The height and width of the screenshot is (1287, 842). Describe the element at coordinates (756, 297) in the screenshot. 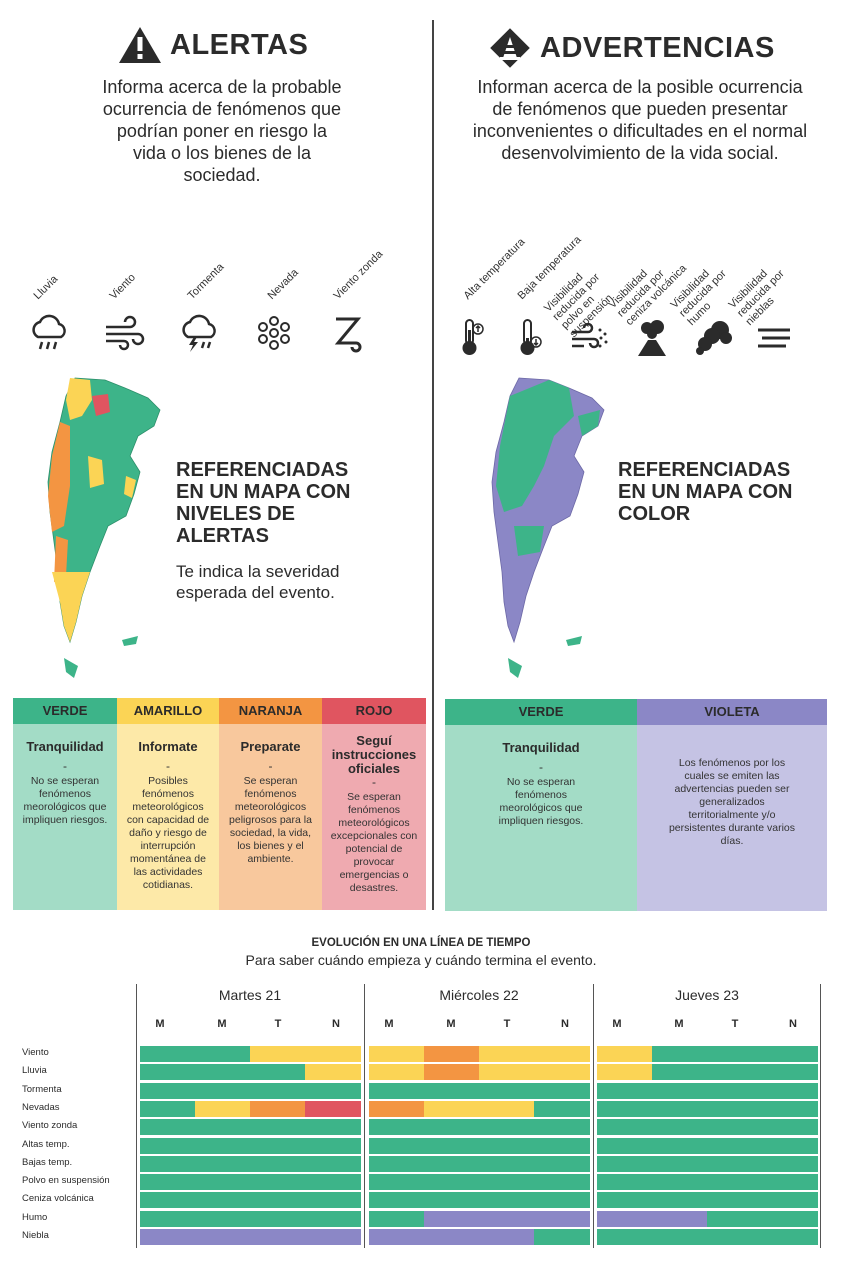

I see `phenomenon-label-nieblas: Visibilidad reducida por nieblas` at that location.